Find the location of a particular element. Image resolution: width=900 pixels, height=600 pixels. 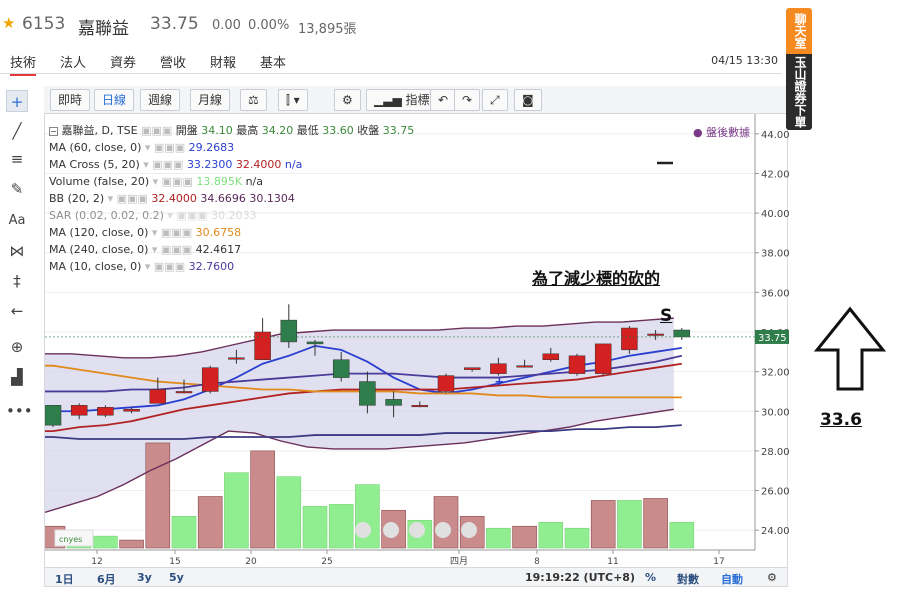

realtime-button: 即時 is located at coordinates (70, 100).